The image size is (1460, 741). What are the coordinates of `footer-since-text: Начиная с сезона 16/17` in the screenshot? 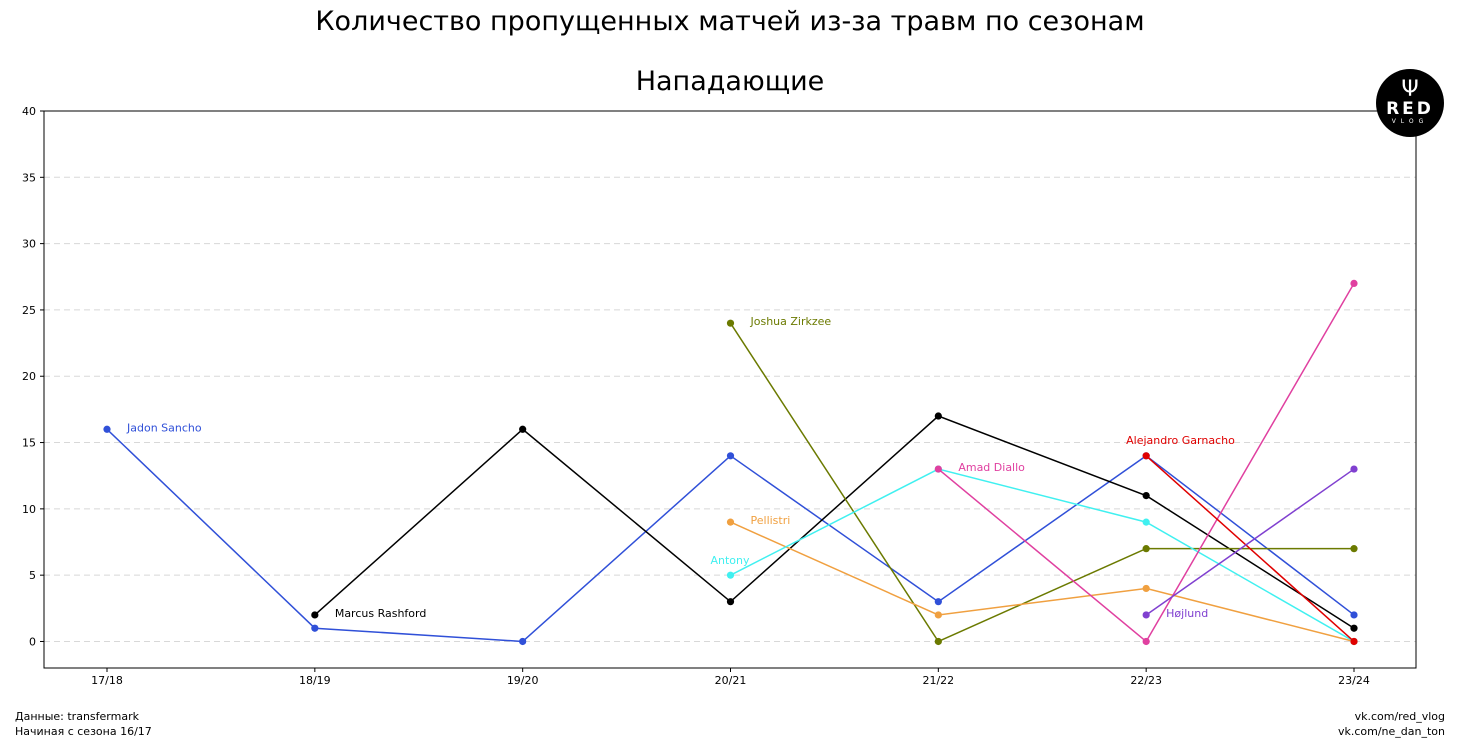 It's located at (83, 731).